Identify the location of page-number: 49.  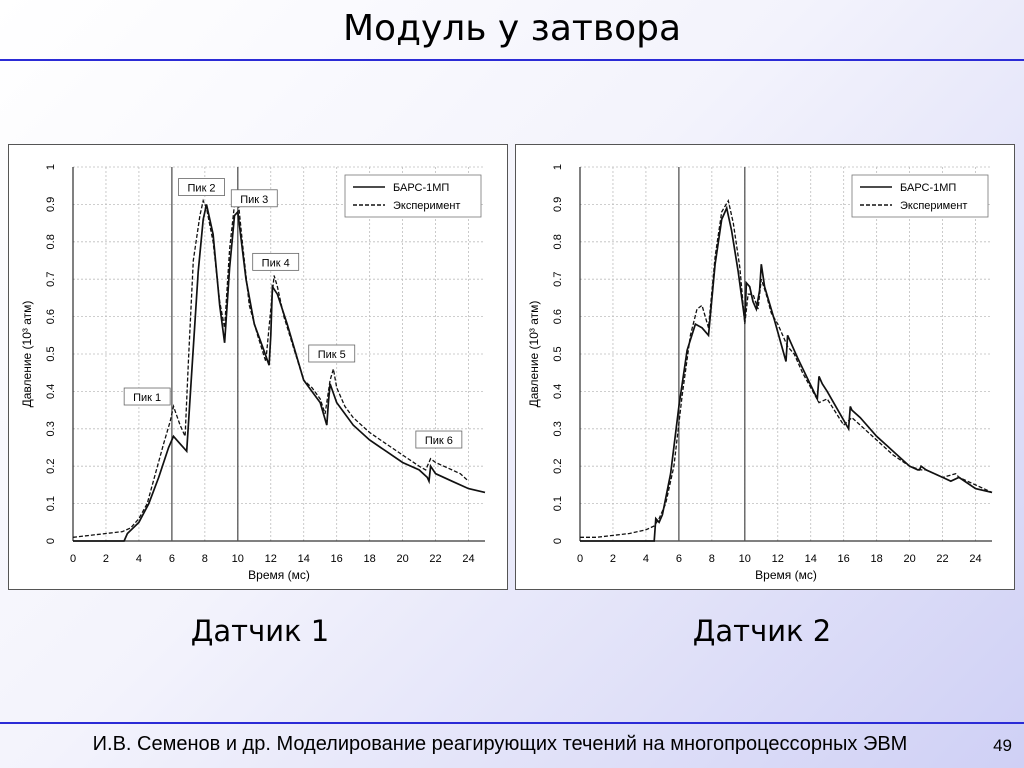
(1002, 745).